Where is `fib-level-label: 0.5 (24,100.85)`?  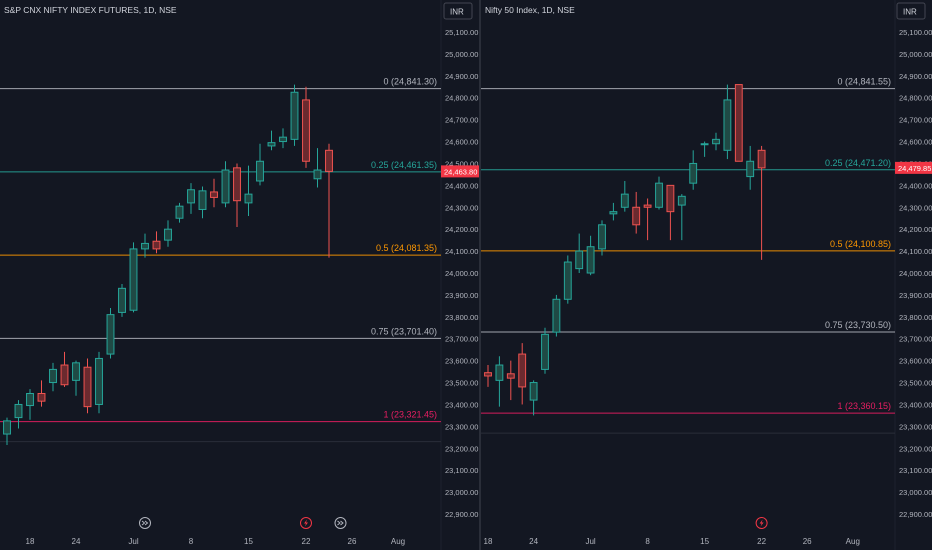 fib-level-label: 0.5 (24,100.85) is located at coordinates (860, 244).